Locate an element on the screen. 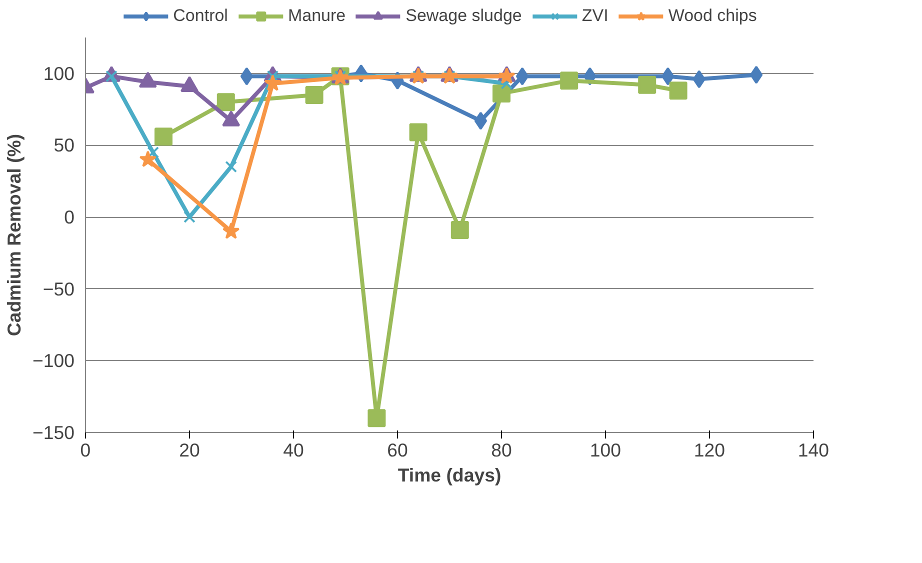 This screenshot has width=922, height=563. y-tick-label: −100 is located at coordinates (53, 361).